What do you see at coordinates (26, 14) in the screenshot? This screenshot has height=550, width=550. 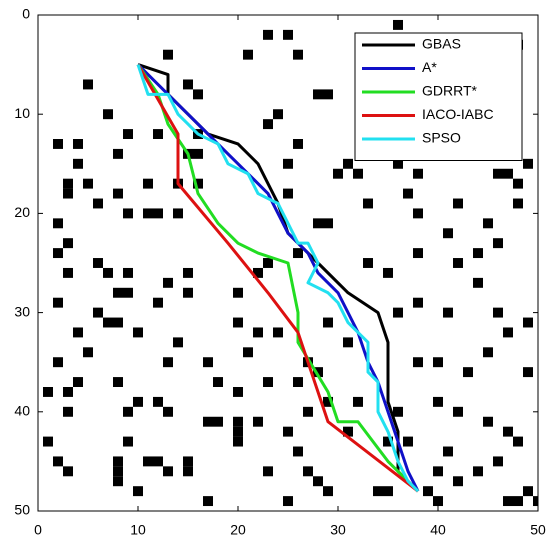 I see `y-tick-label: 0` at bounding box center [26, 14].